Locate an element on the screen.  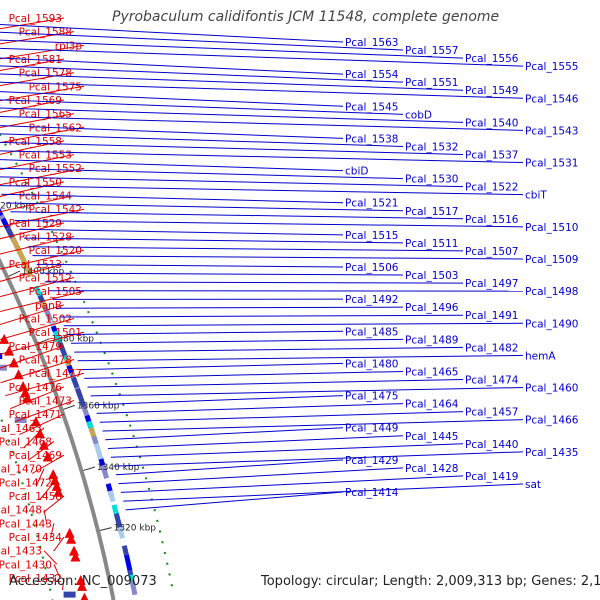
left-gene-label: Pcal_1550 is located at coordinates (35, 183).